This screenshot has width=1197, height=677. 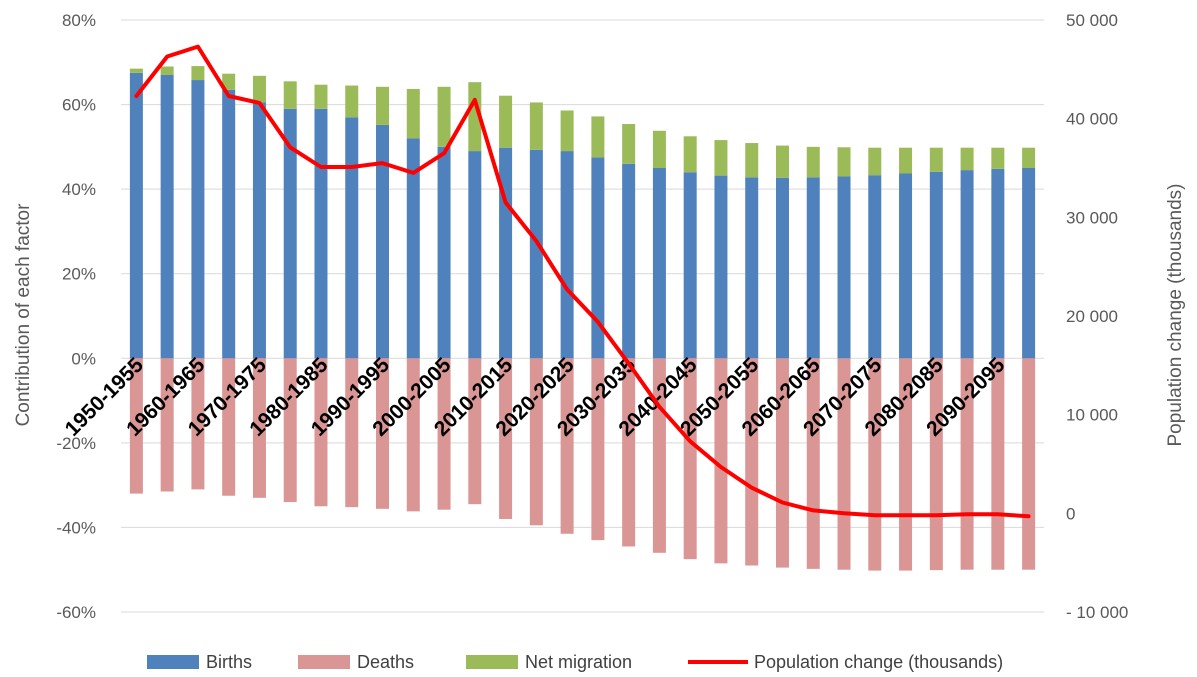 I want to click on legend-label: Deaths, so click(x=385, y=662).